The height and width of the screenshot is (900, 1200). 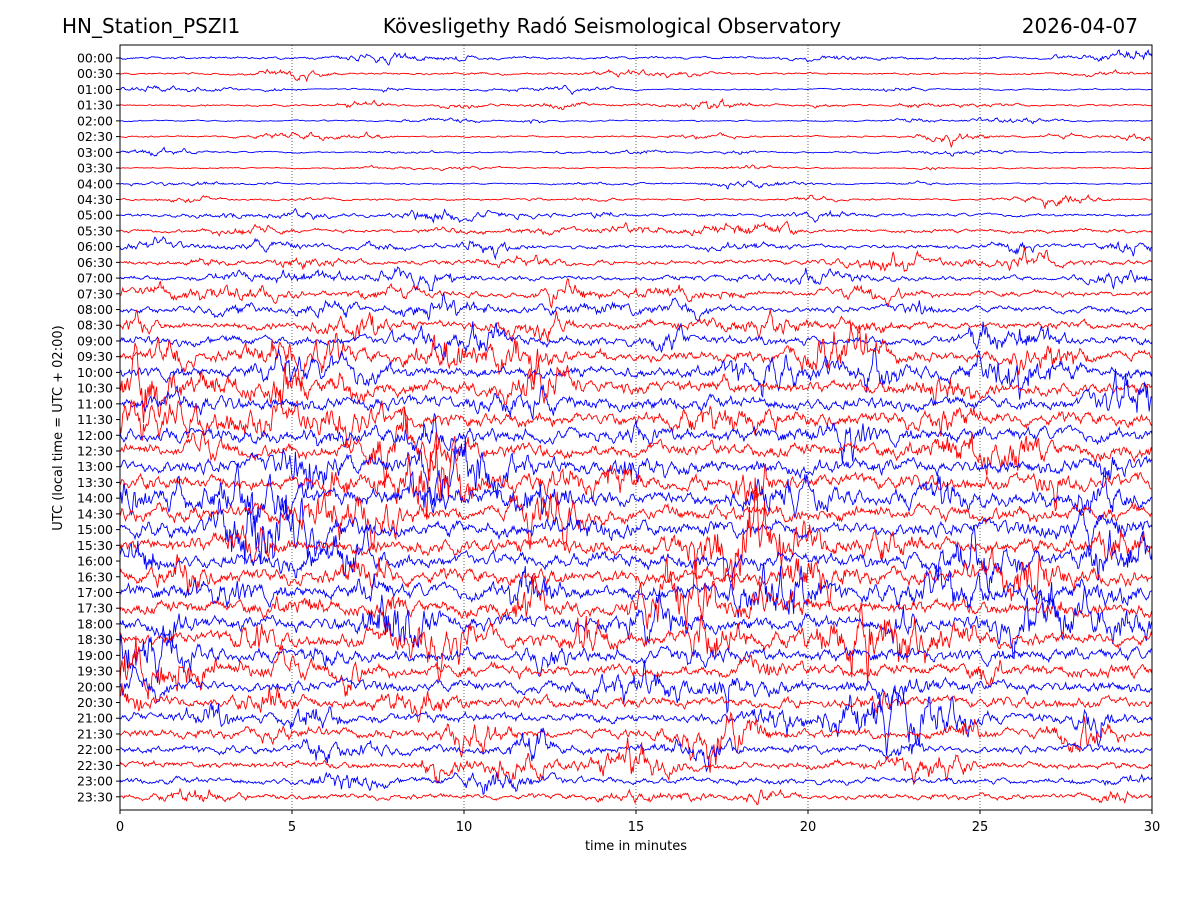 I want to click on y-tick-label: 09:30, so click(x=95, y=356).